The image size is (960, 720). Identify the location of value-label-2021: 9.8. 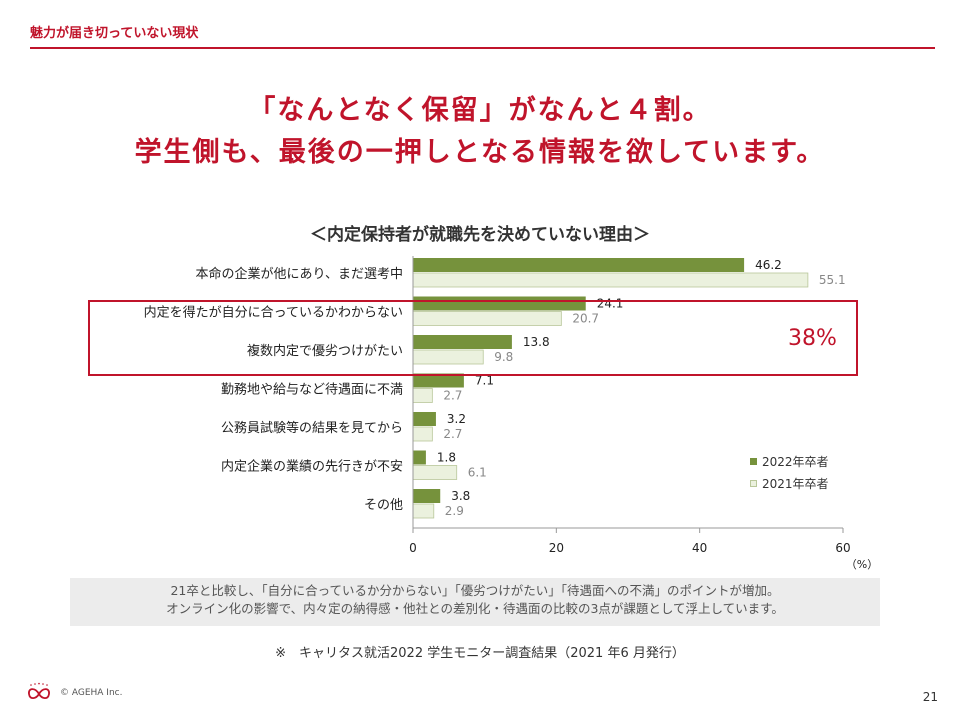
(503, 357).